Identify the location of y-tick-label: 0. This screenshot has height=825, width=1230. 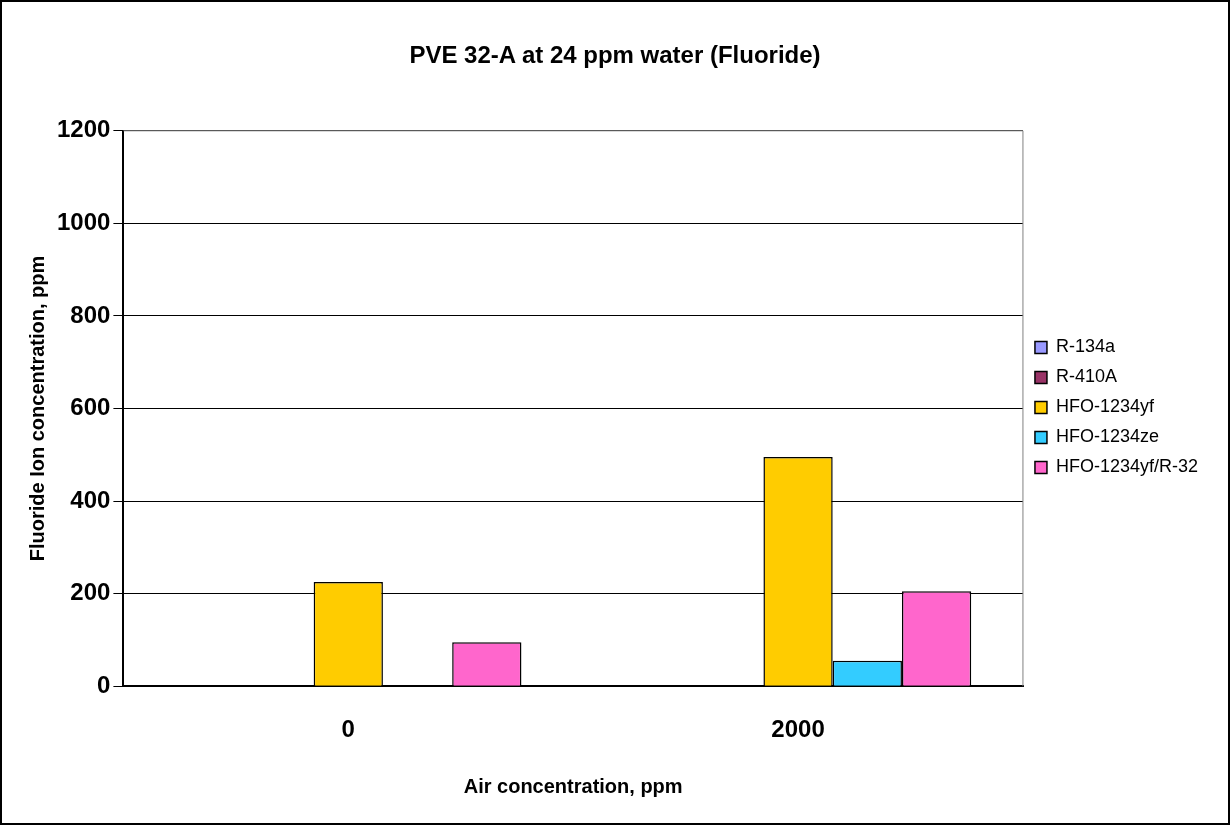
(104, 684).